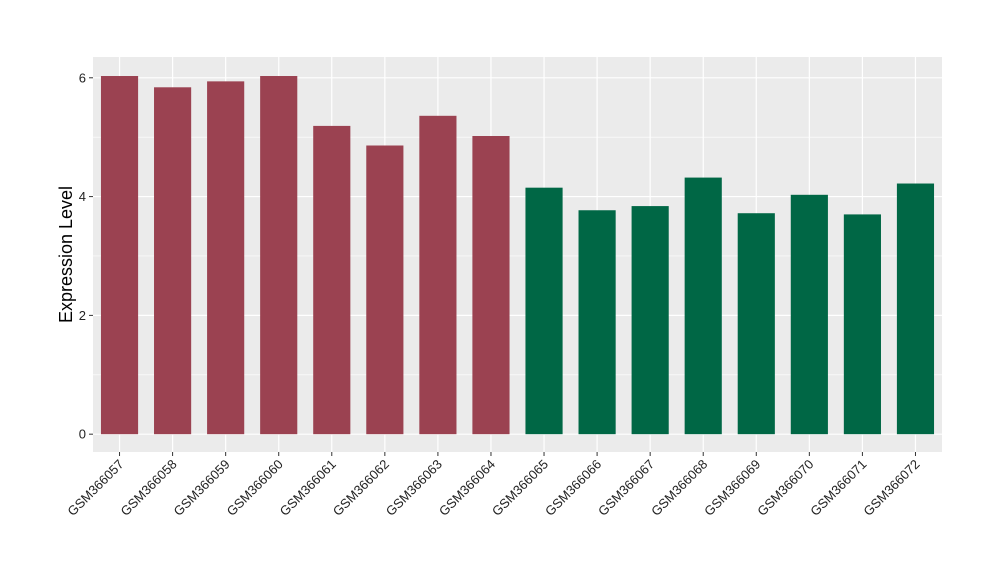 The image size is (1000, 580). What do you see at coordinates (308, 488) in the screenshot?
I see `x-tick-label: GSM366061` at bounding box center [308, 488].